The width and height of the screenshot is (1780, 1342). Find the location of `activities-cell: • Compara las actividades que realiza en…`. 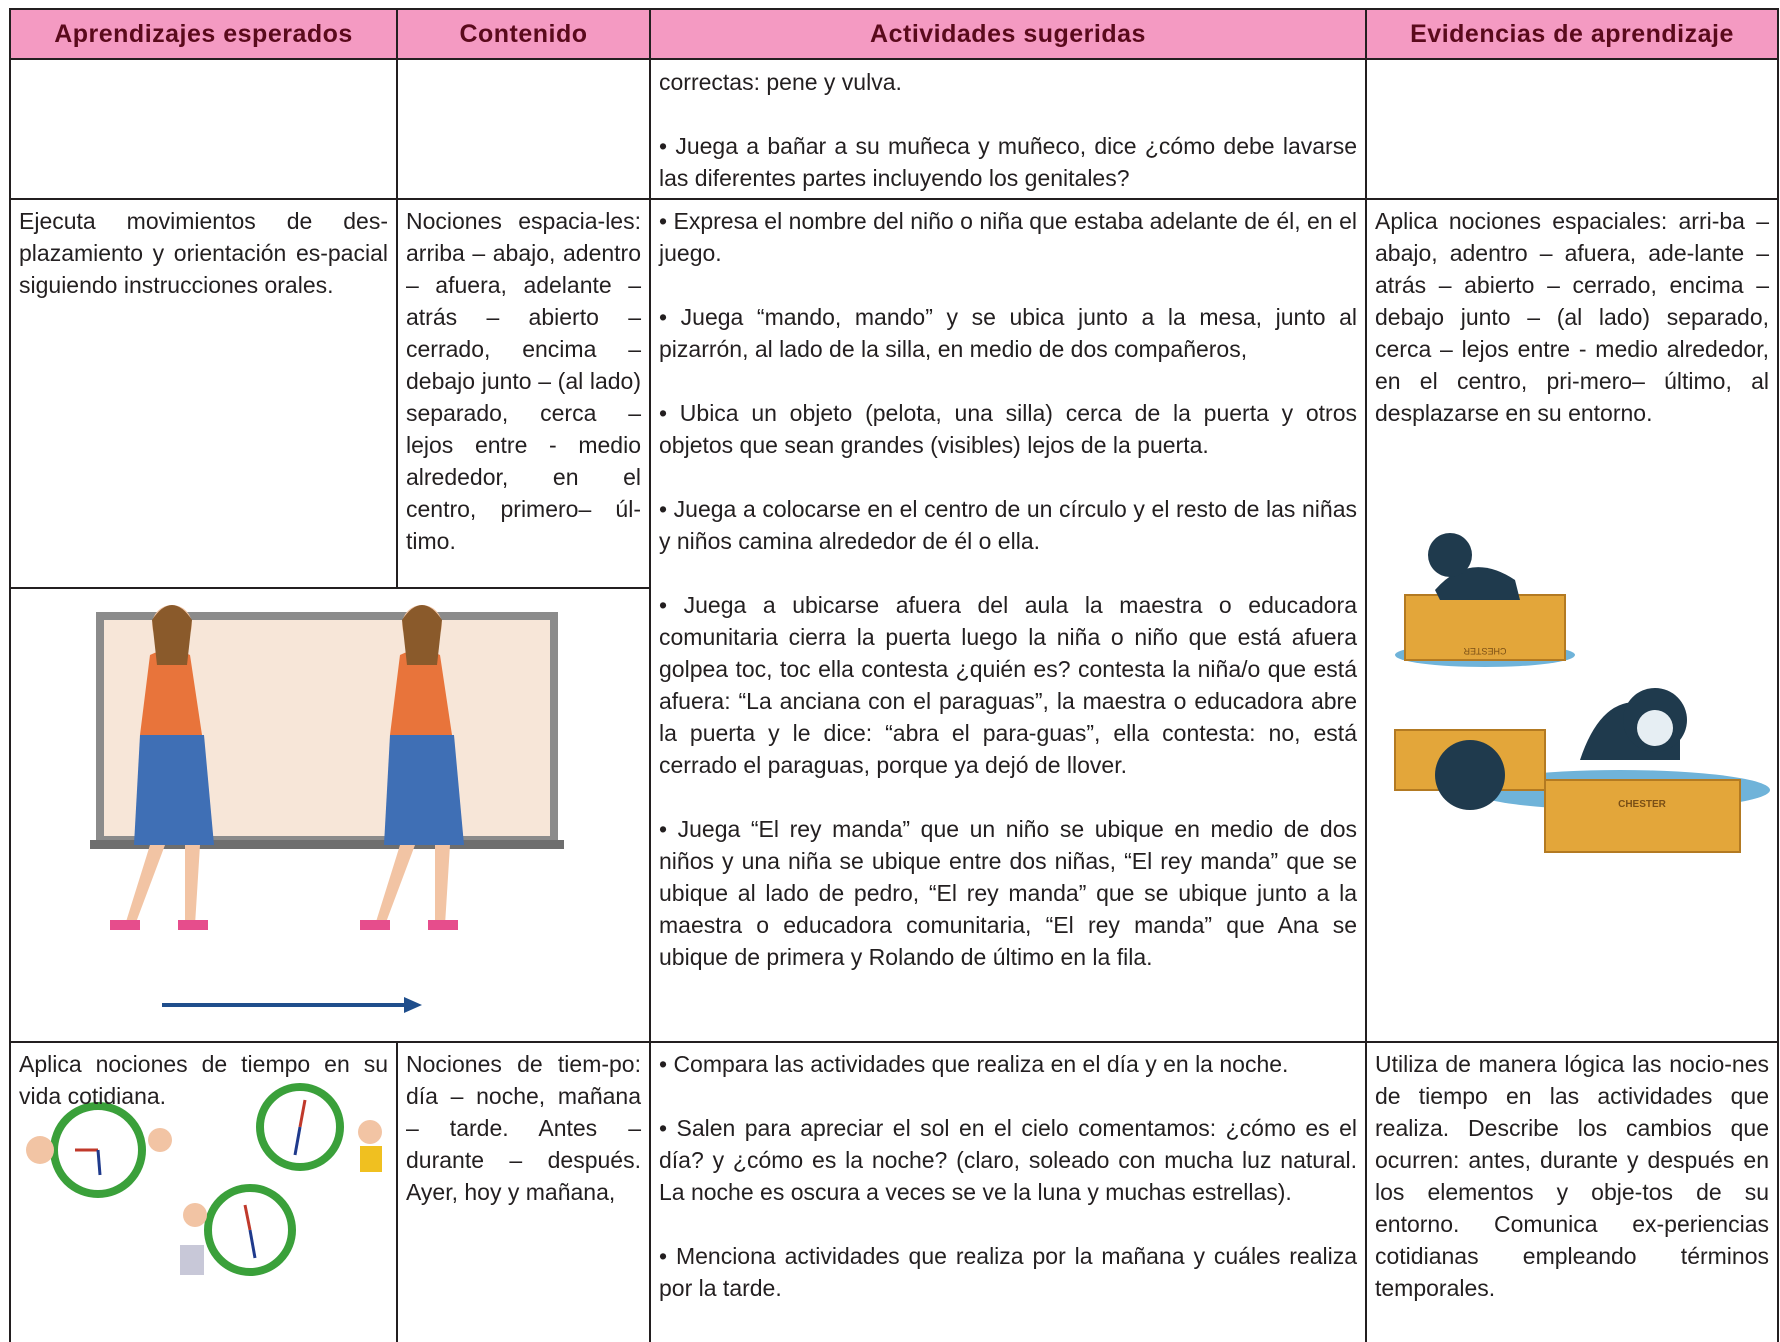

activities-cell: • Compara las actividades que realiza en… is located at coordinates (1008, 1192).